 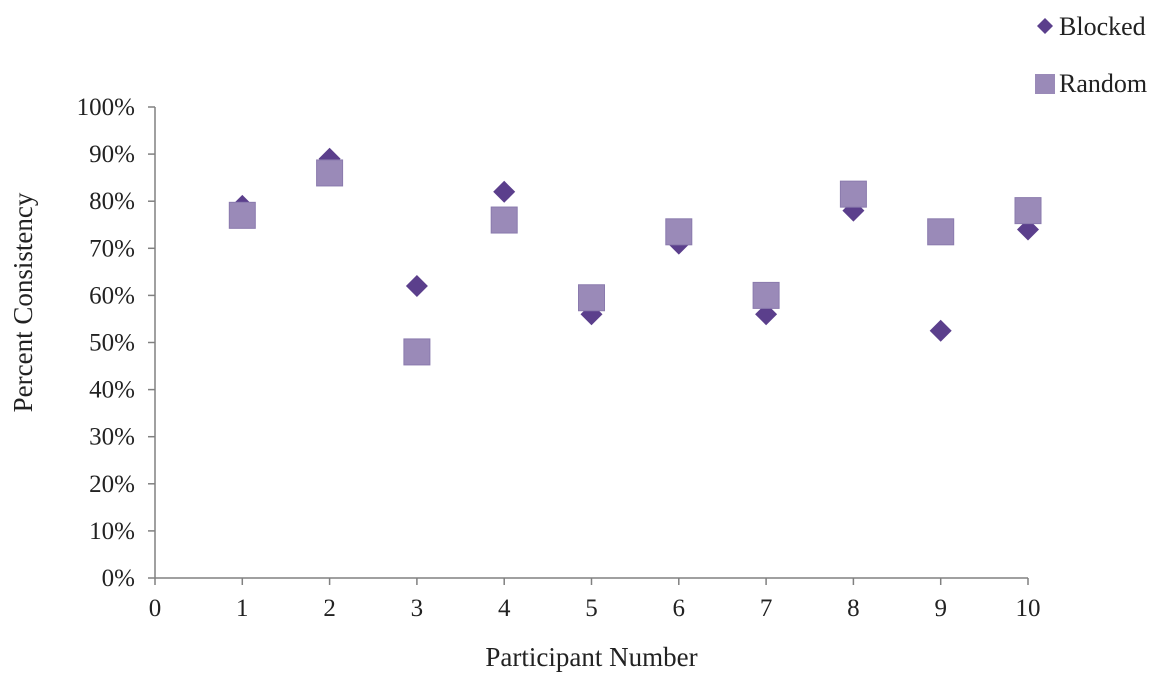 I want to click on x-tick-label: 8, so click(x=853, y=608).